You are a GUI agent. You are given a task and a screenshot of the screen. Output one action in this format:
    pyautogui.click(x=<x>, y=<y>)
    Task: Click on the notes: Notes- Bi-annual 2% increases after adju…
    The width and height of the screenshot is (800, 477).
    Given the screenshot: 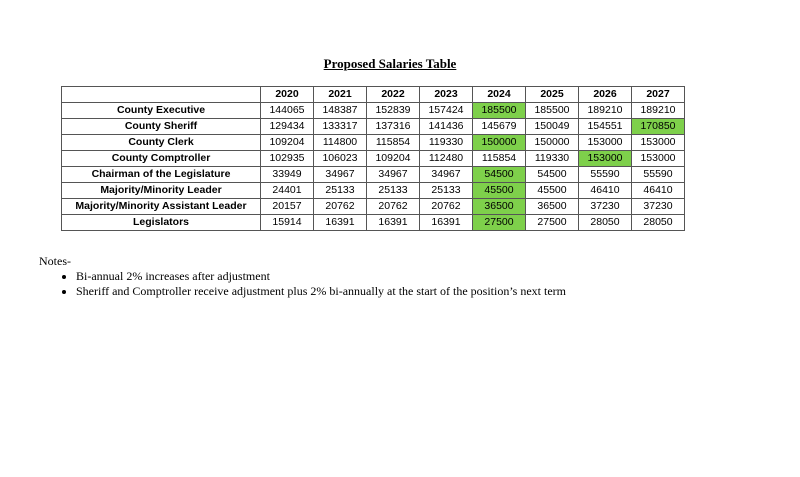 What is the action you would take?
    pyautogui.click(x=302, y=276)
    